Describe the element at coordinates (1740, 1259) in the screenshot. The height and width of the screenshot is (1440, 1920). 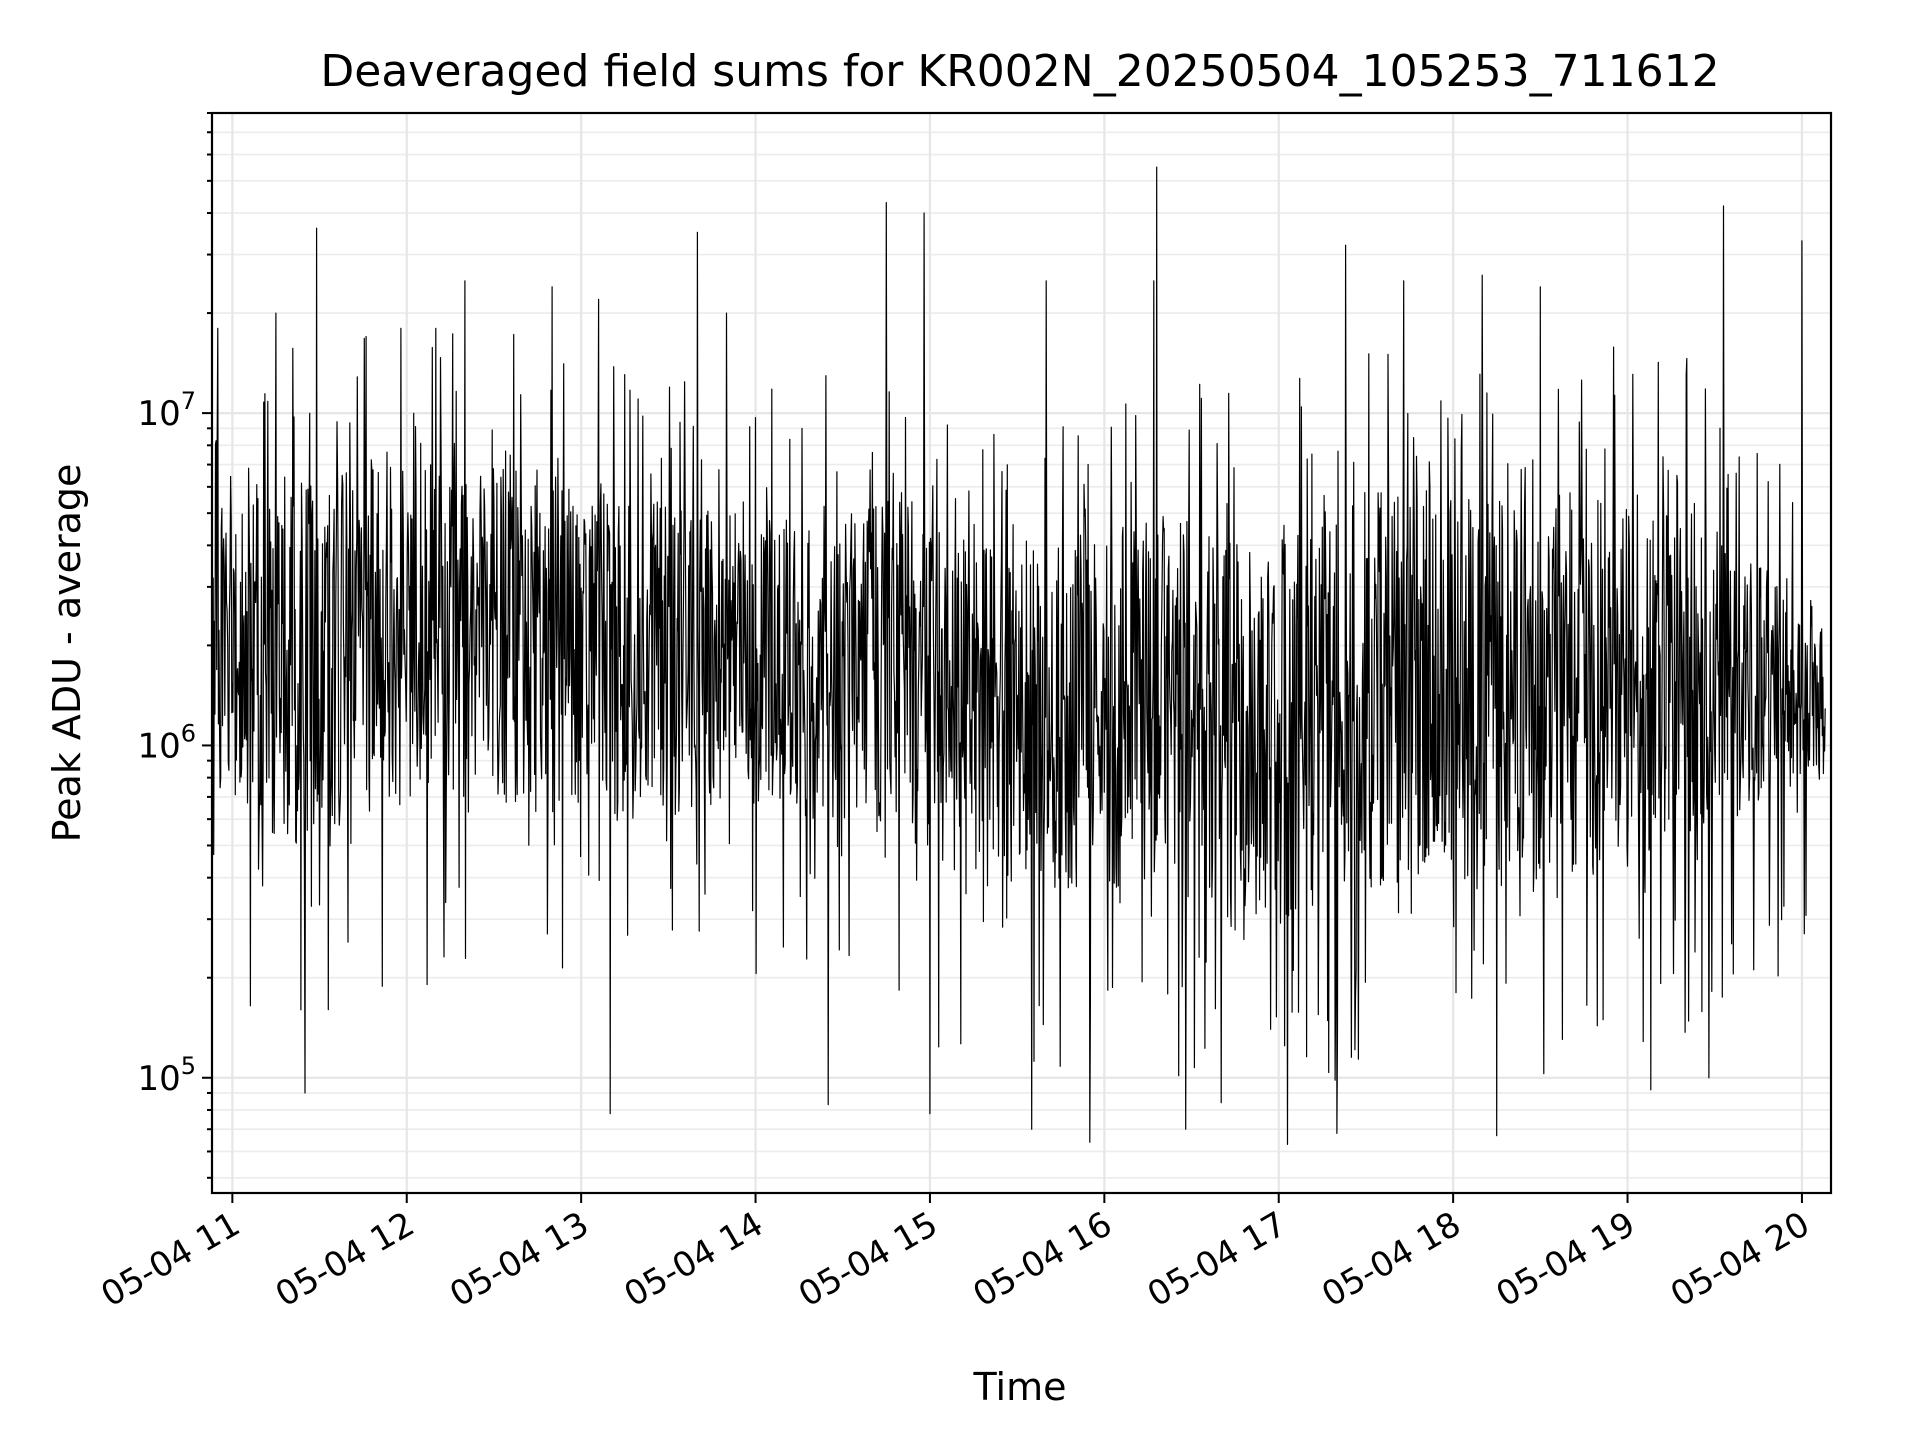
I see `x-tick-label: 05-04 20` at that location.